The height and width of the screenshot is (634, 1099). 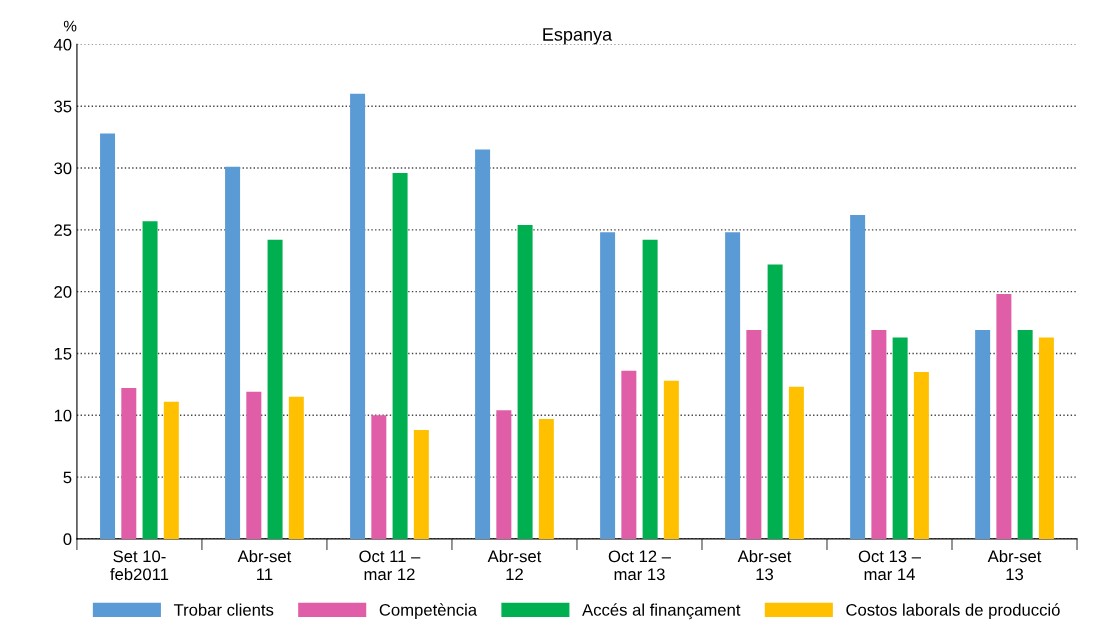 I want to click on legend-label: Costos laborals de producció, so click(x=953, y=611).